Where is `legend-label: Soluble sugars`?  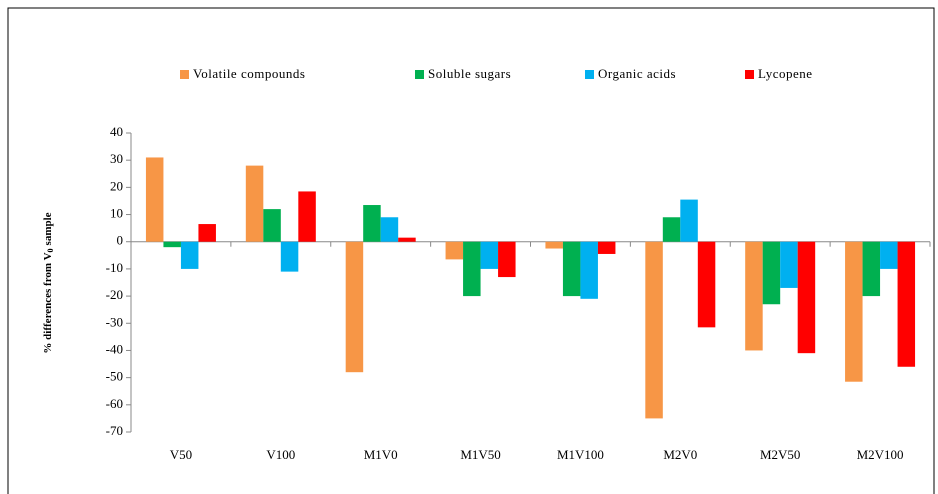
legend-label: Soluble sugars is located at coordinates (469, 73).